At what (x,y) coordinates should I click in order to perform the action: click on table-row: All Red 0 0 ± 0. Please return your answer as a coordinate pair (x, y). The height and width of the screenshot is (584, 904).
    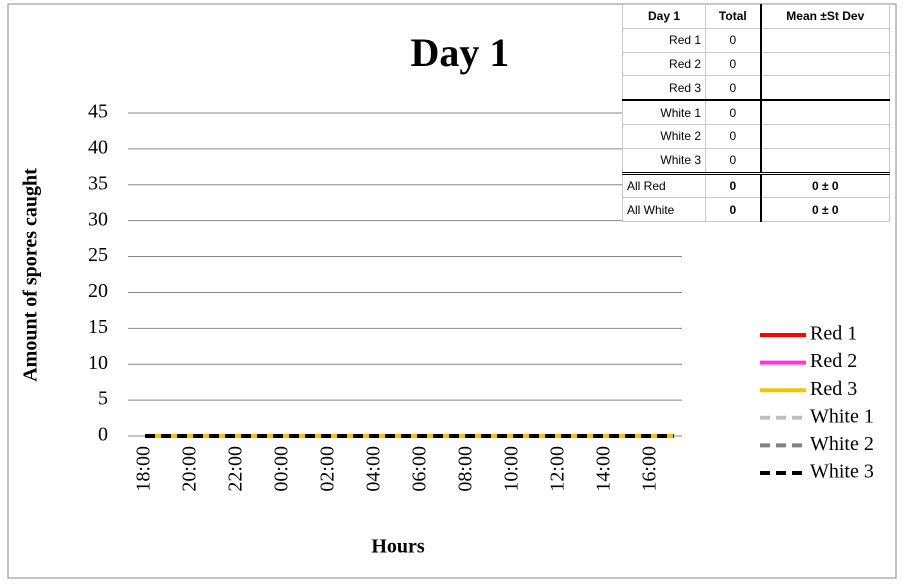
    Looking at the image, I should click on (755, 185).